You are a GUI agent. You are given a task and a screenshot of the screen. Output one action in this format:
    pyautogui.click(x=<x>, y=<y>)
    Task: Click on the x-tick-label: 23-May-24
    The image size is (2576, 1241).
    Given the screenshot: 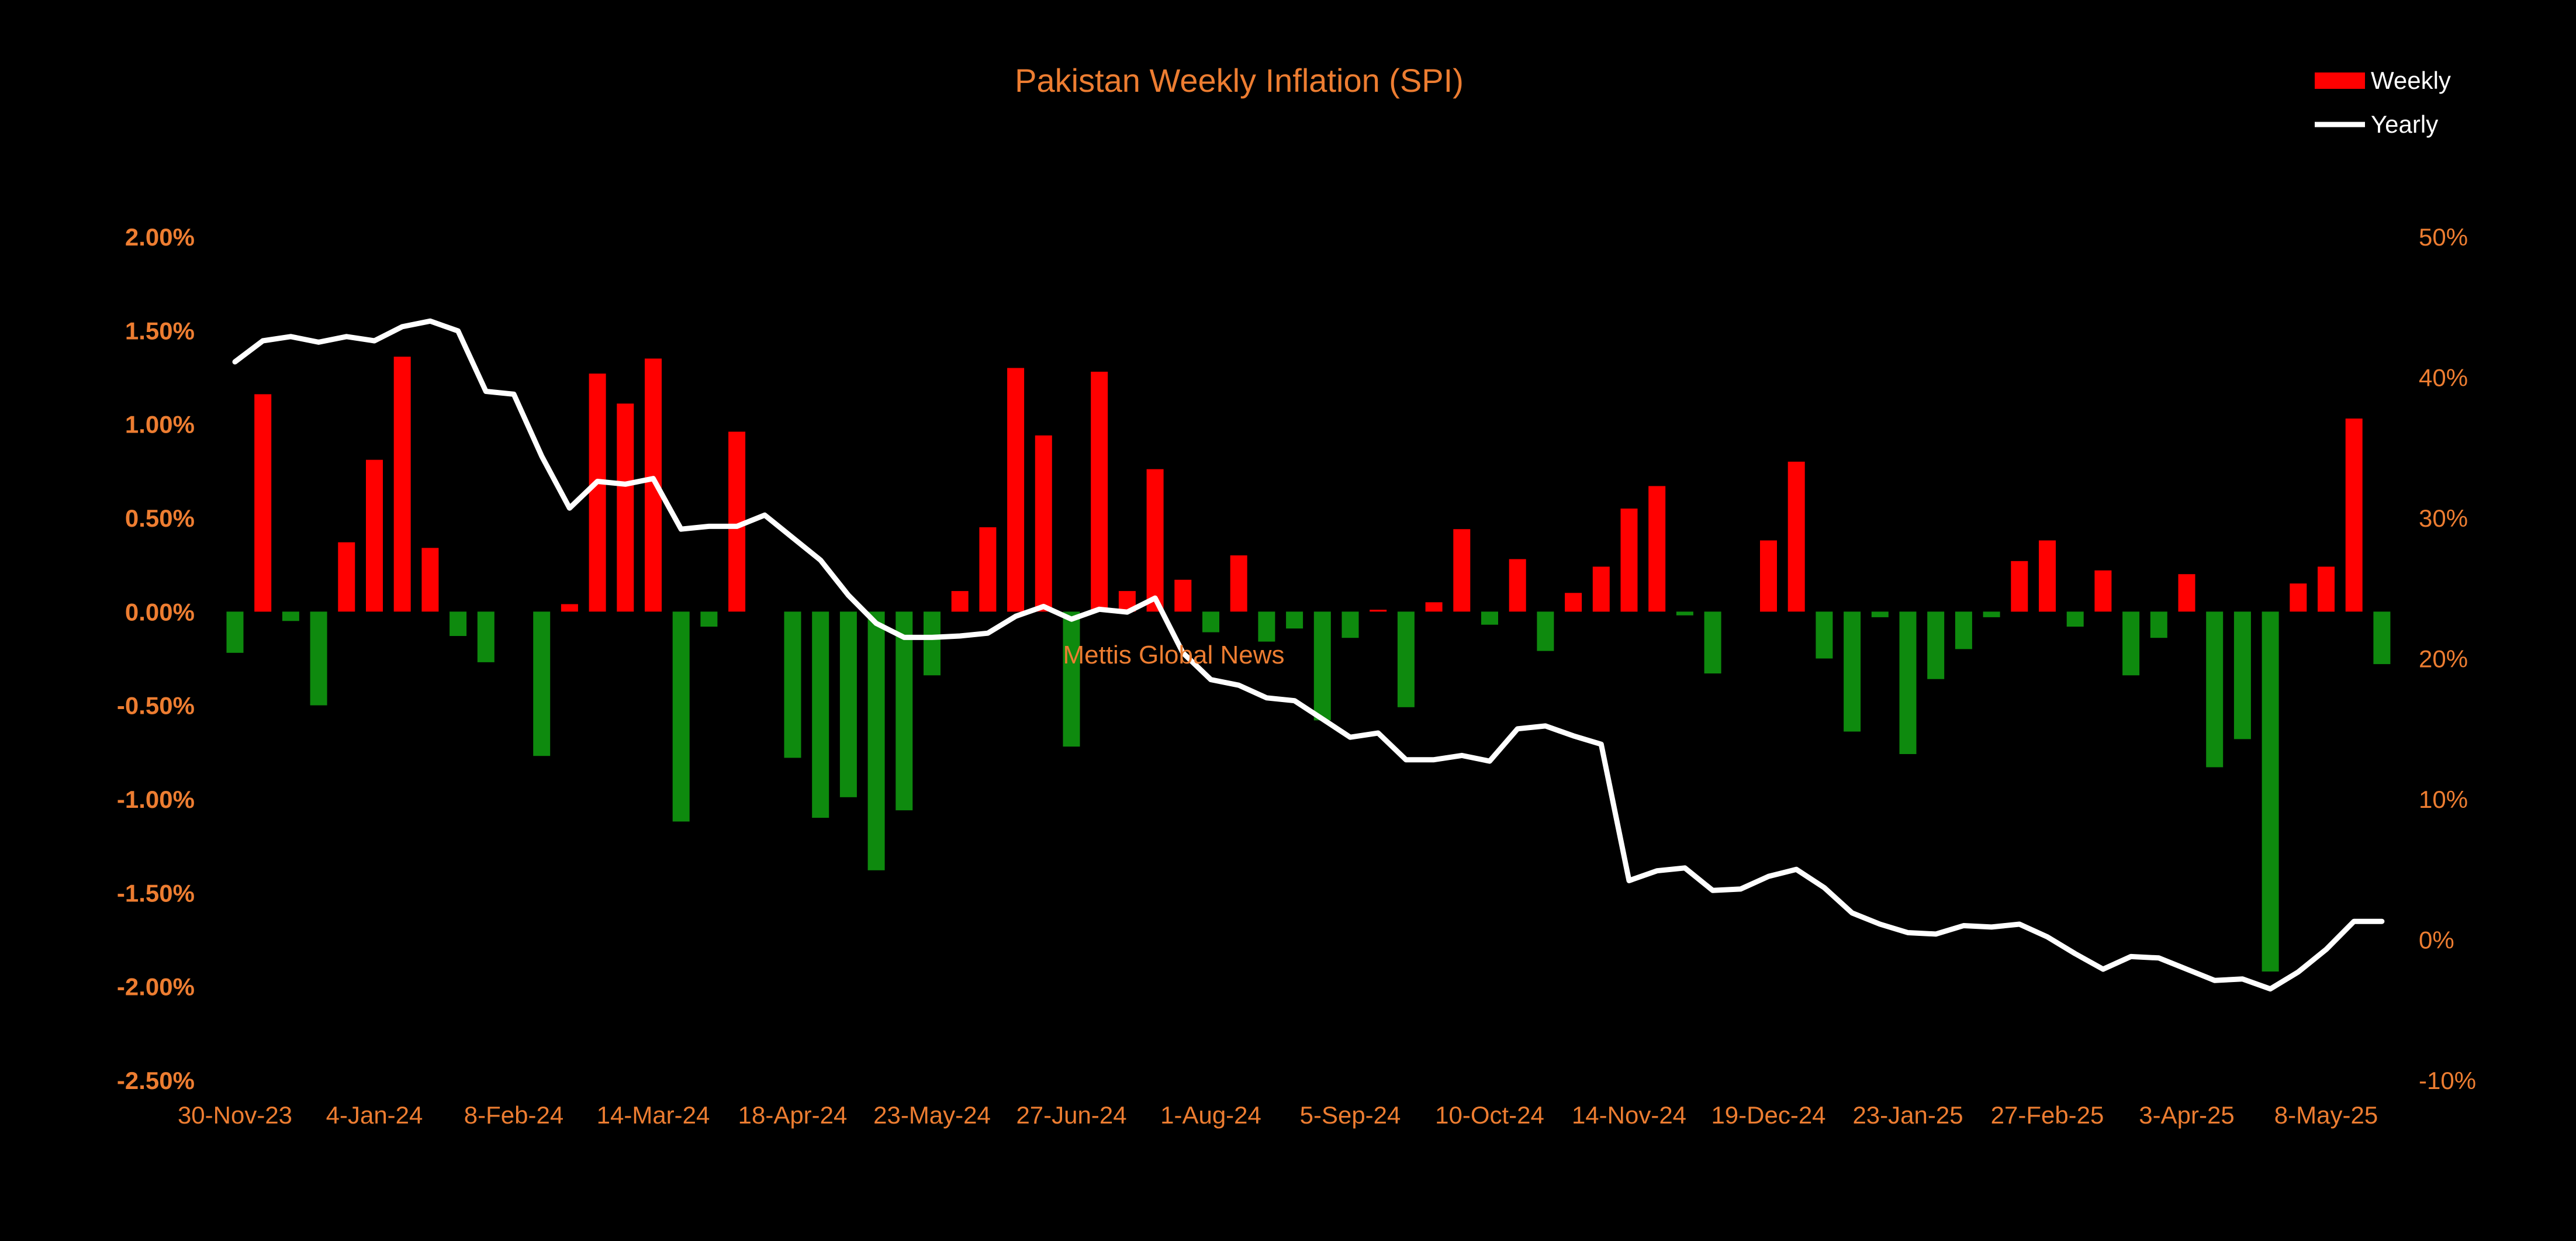 What is the action you would take?
    pyautogui.click(x=932, y=1115)
    